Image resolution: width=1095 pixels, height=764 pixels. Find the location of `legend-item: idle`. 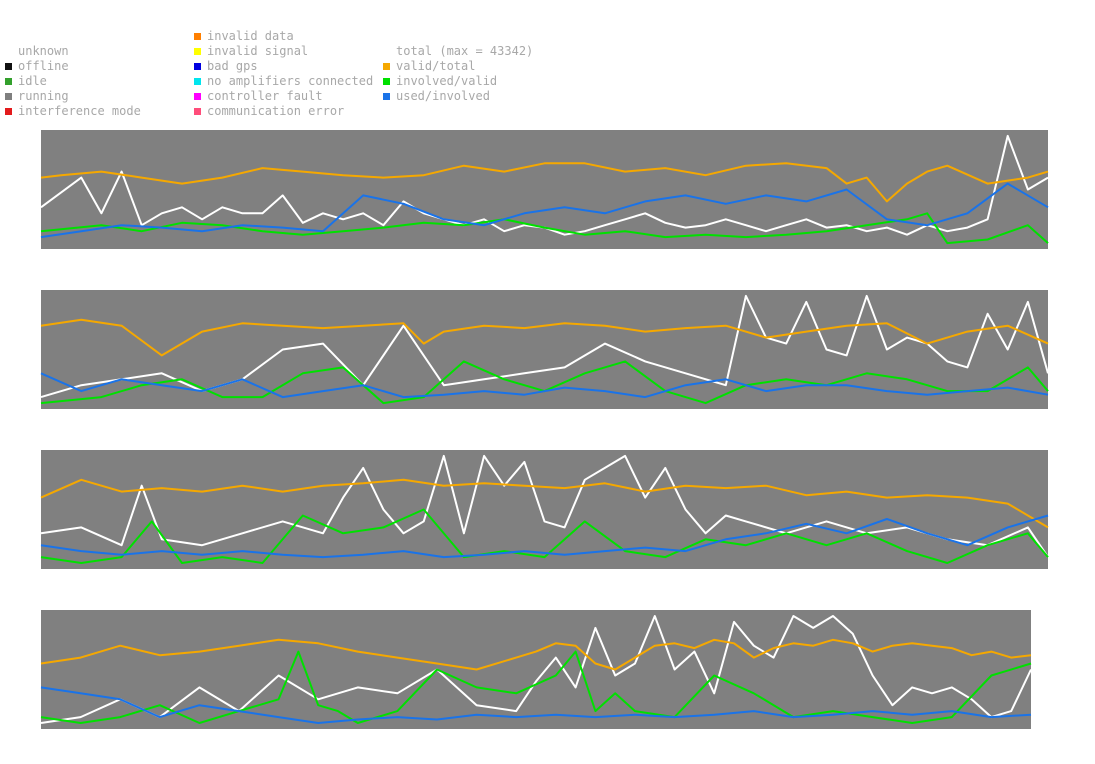

legend-item: idle is located at coordinates (73, 81).